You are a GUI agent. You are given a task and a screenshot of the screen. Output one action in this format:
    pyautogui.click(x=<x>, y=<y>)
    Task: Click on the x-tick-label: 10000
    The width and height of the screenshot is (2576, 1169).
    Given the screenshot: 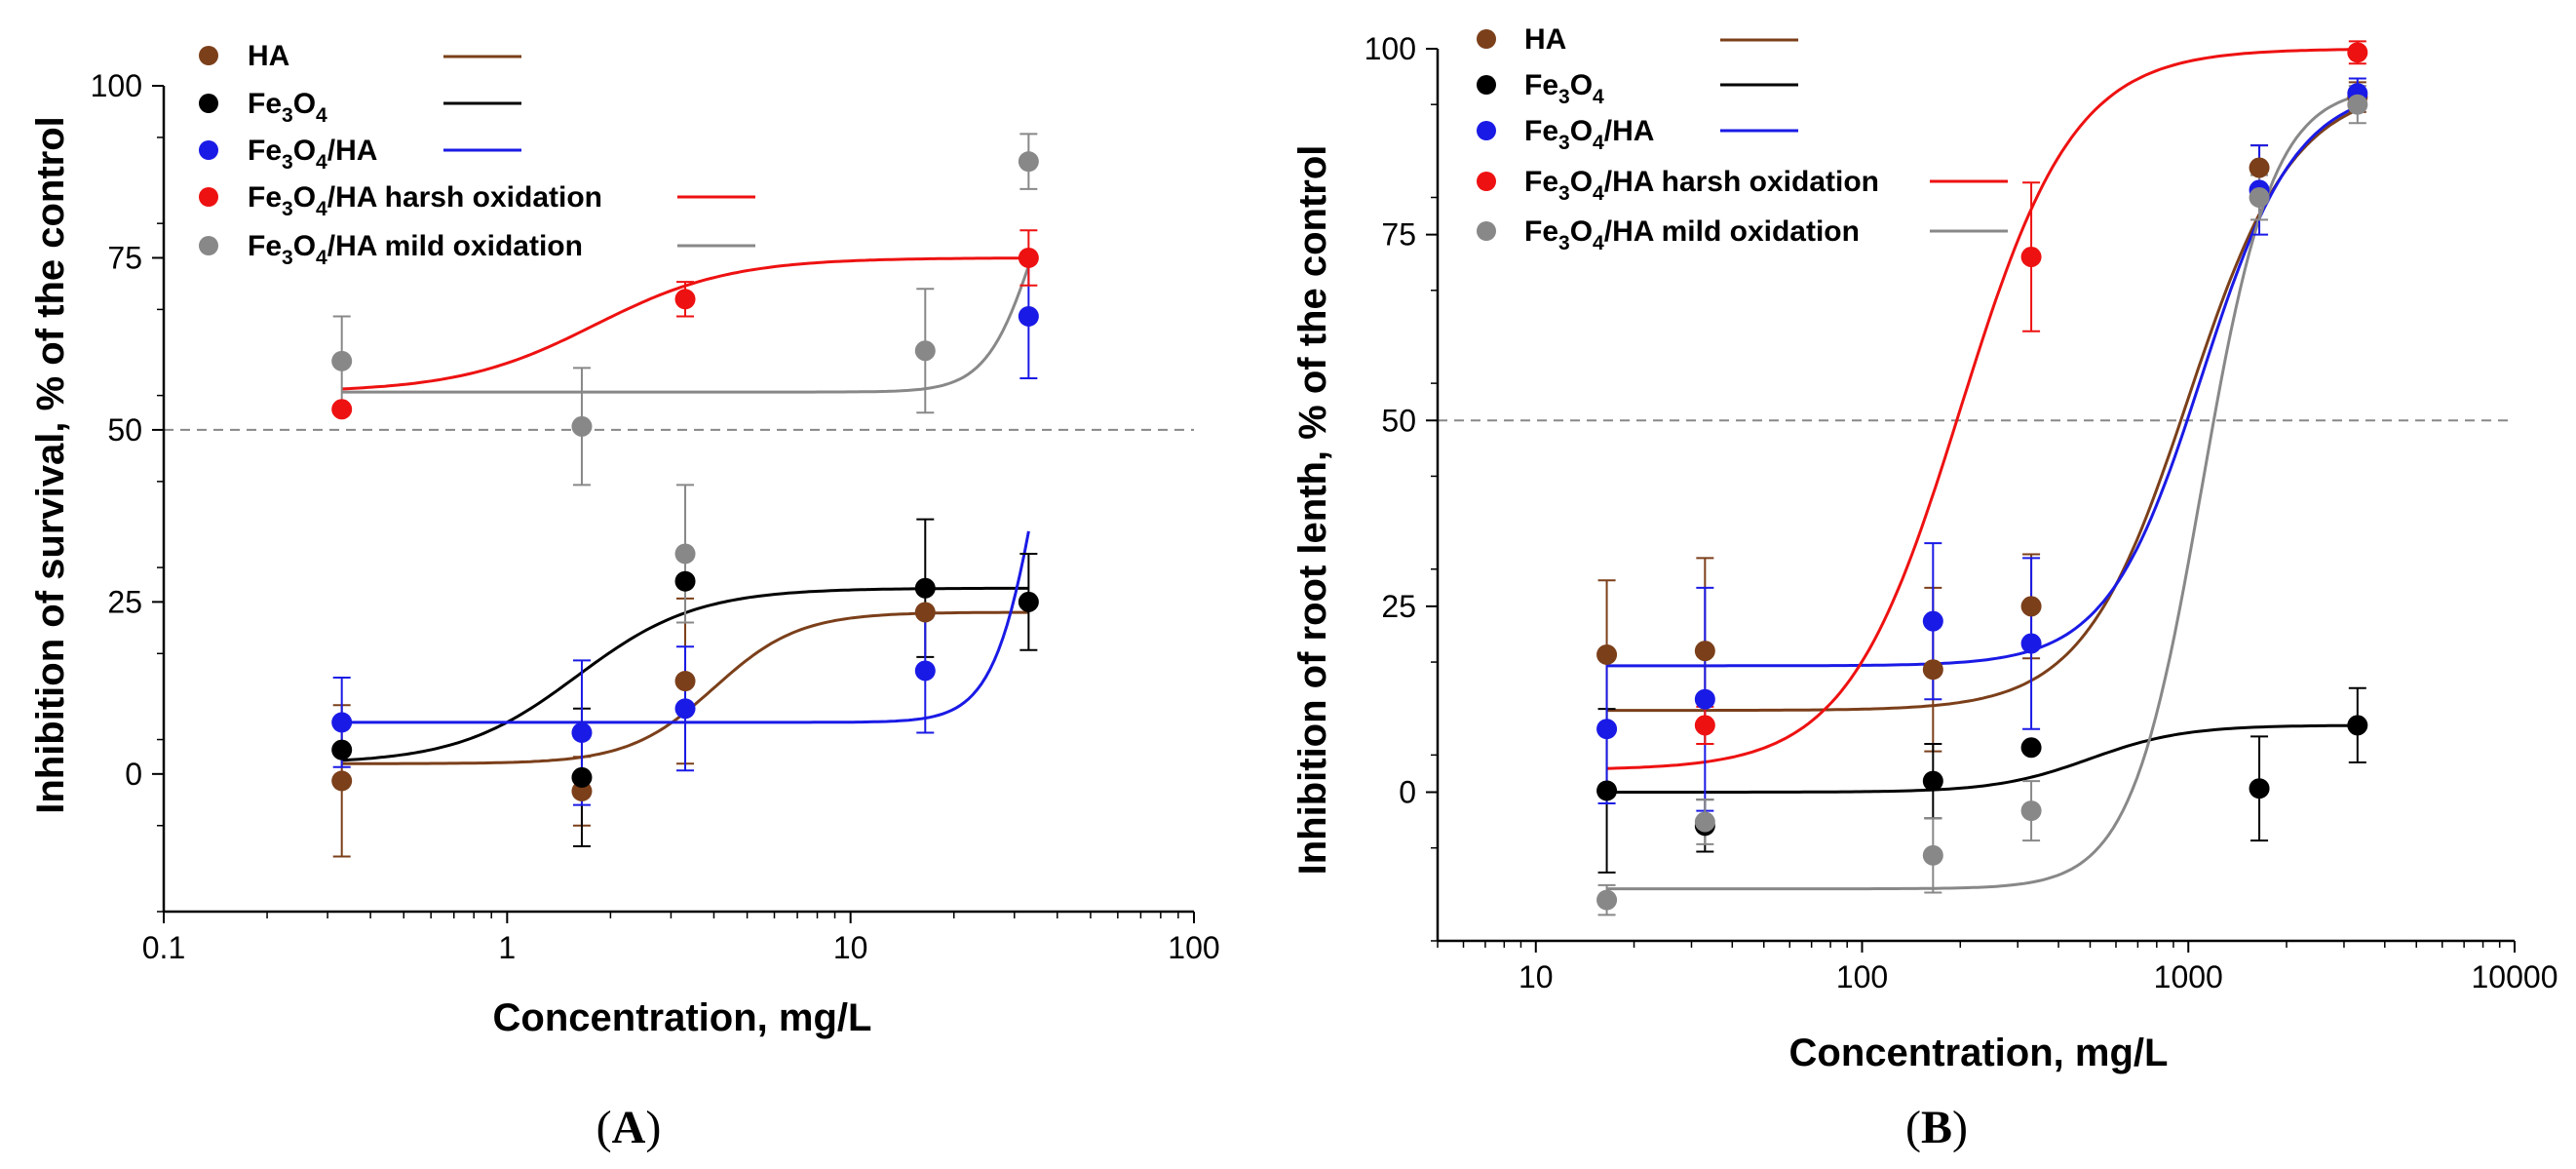 What is the action you would take?
    pyautogui.click(x=2515, y=976)
    